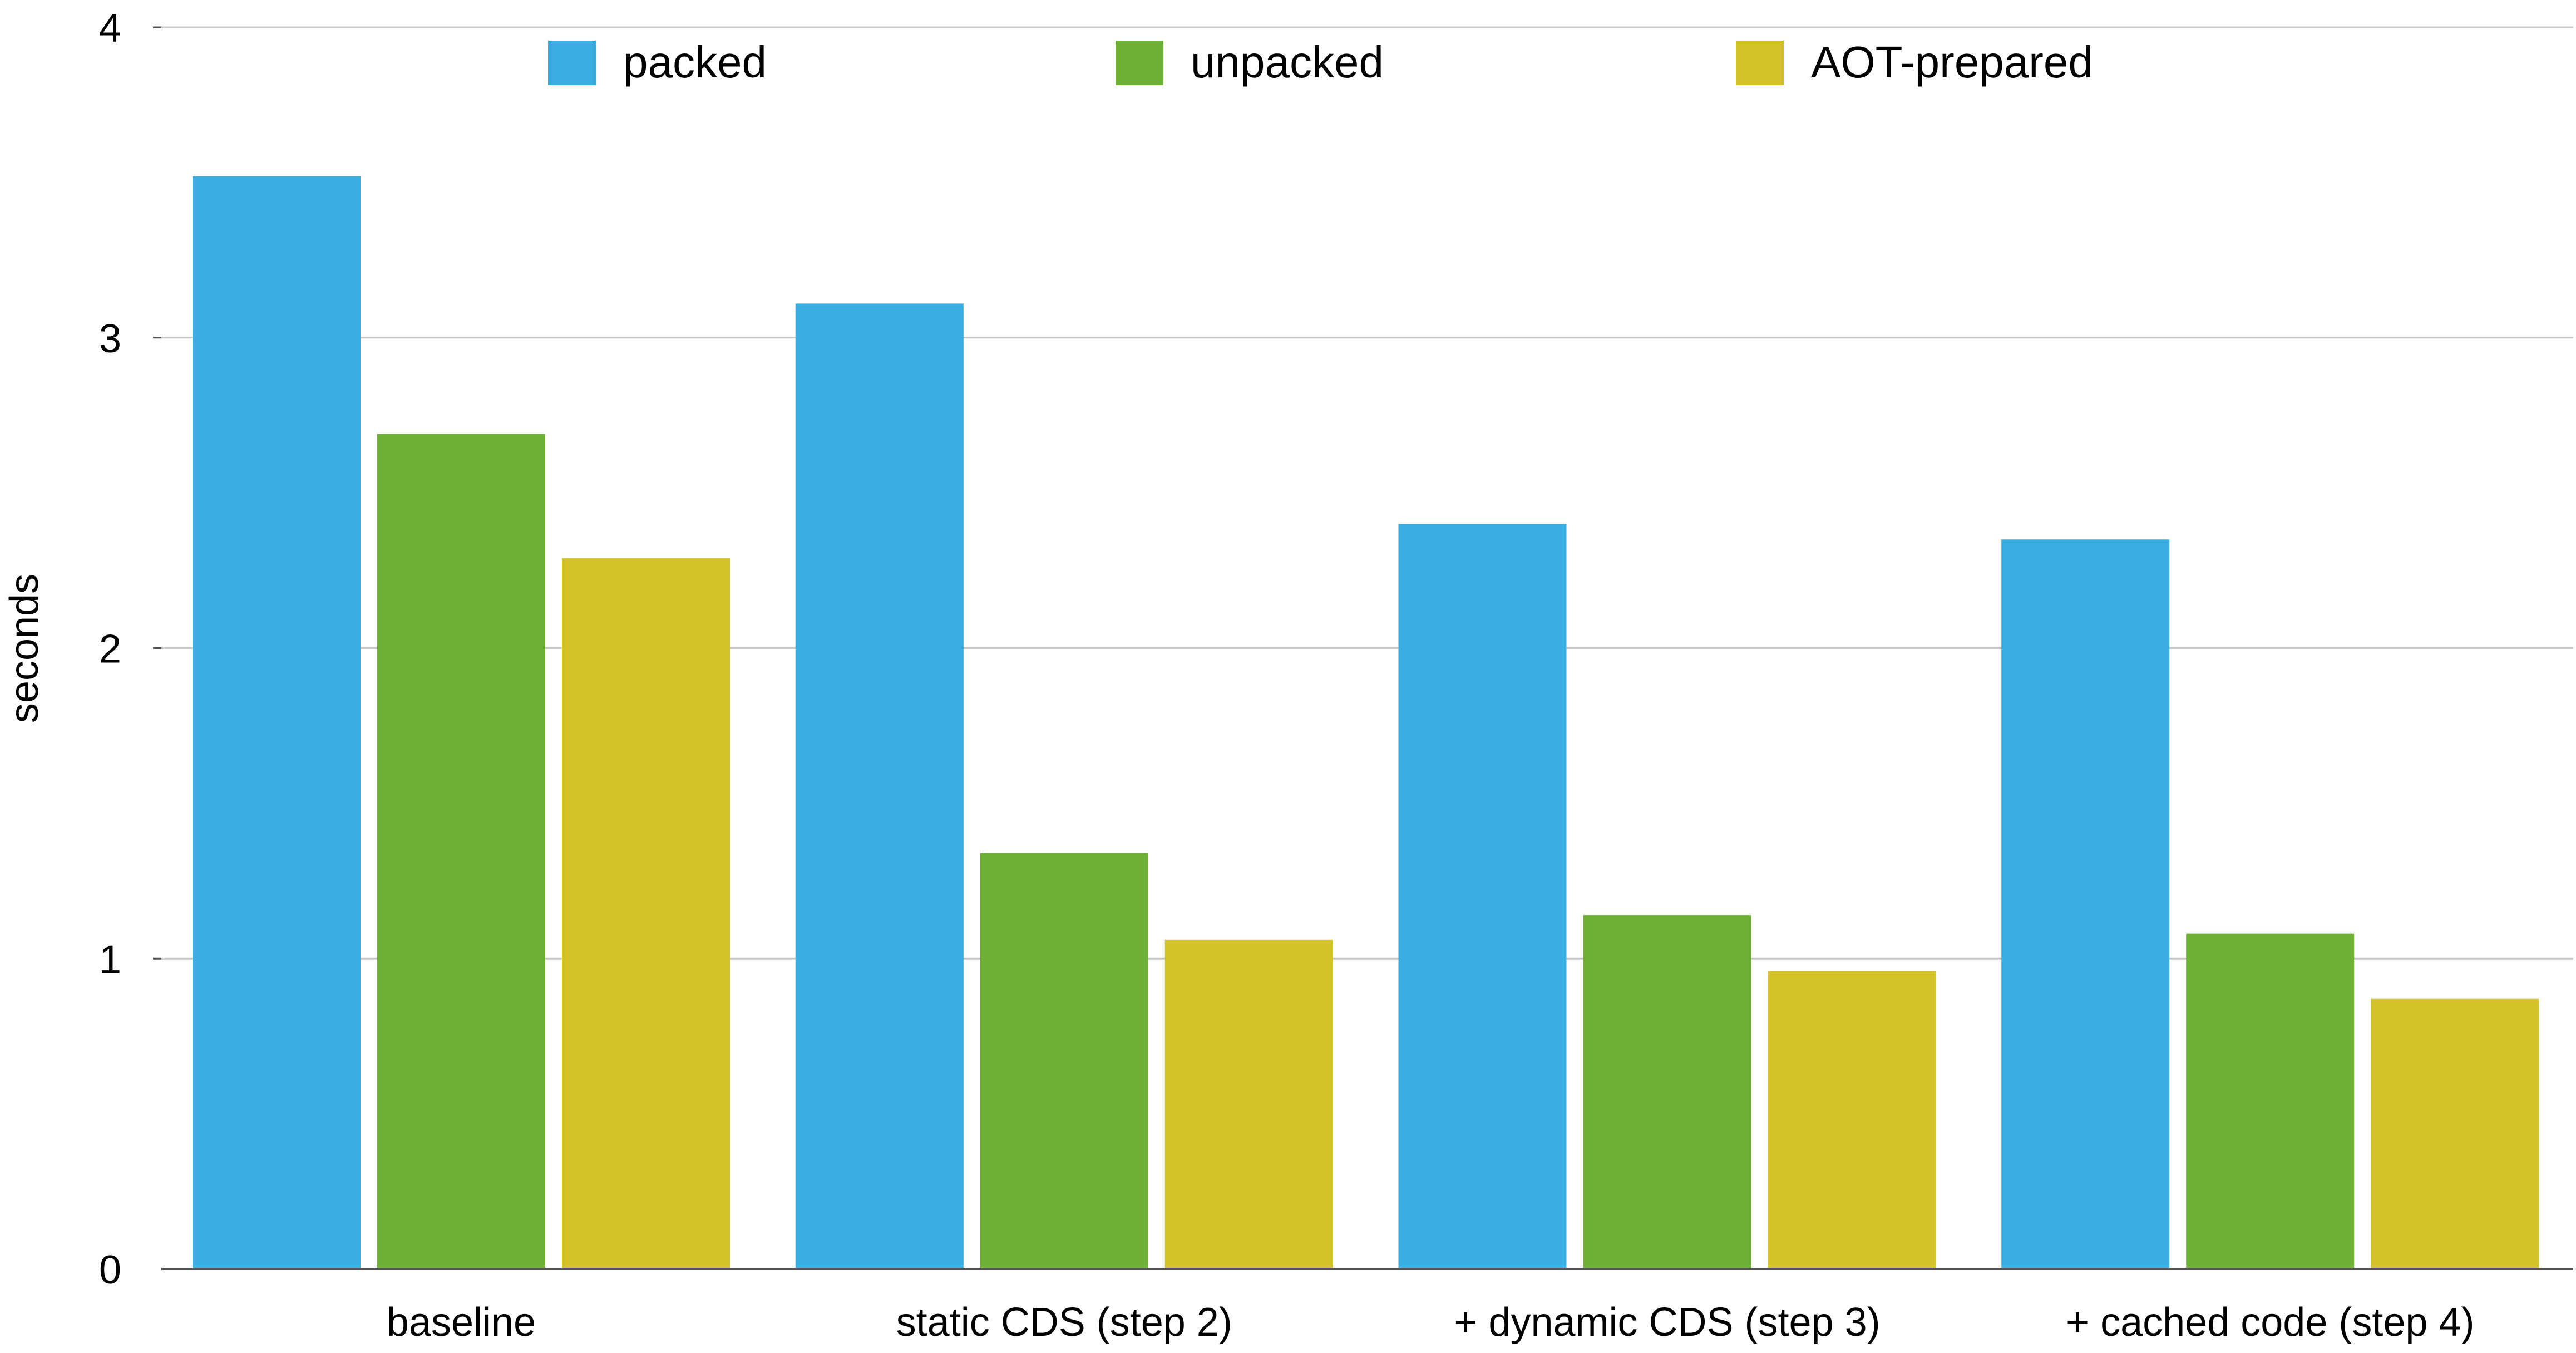  Describe the element at coordinates (110, 339) in the screenshot. I see `y-tick-label: 3` at that location.